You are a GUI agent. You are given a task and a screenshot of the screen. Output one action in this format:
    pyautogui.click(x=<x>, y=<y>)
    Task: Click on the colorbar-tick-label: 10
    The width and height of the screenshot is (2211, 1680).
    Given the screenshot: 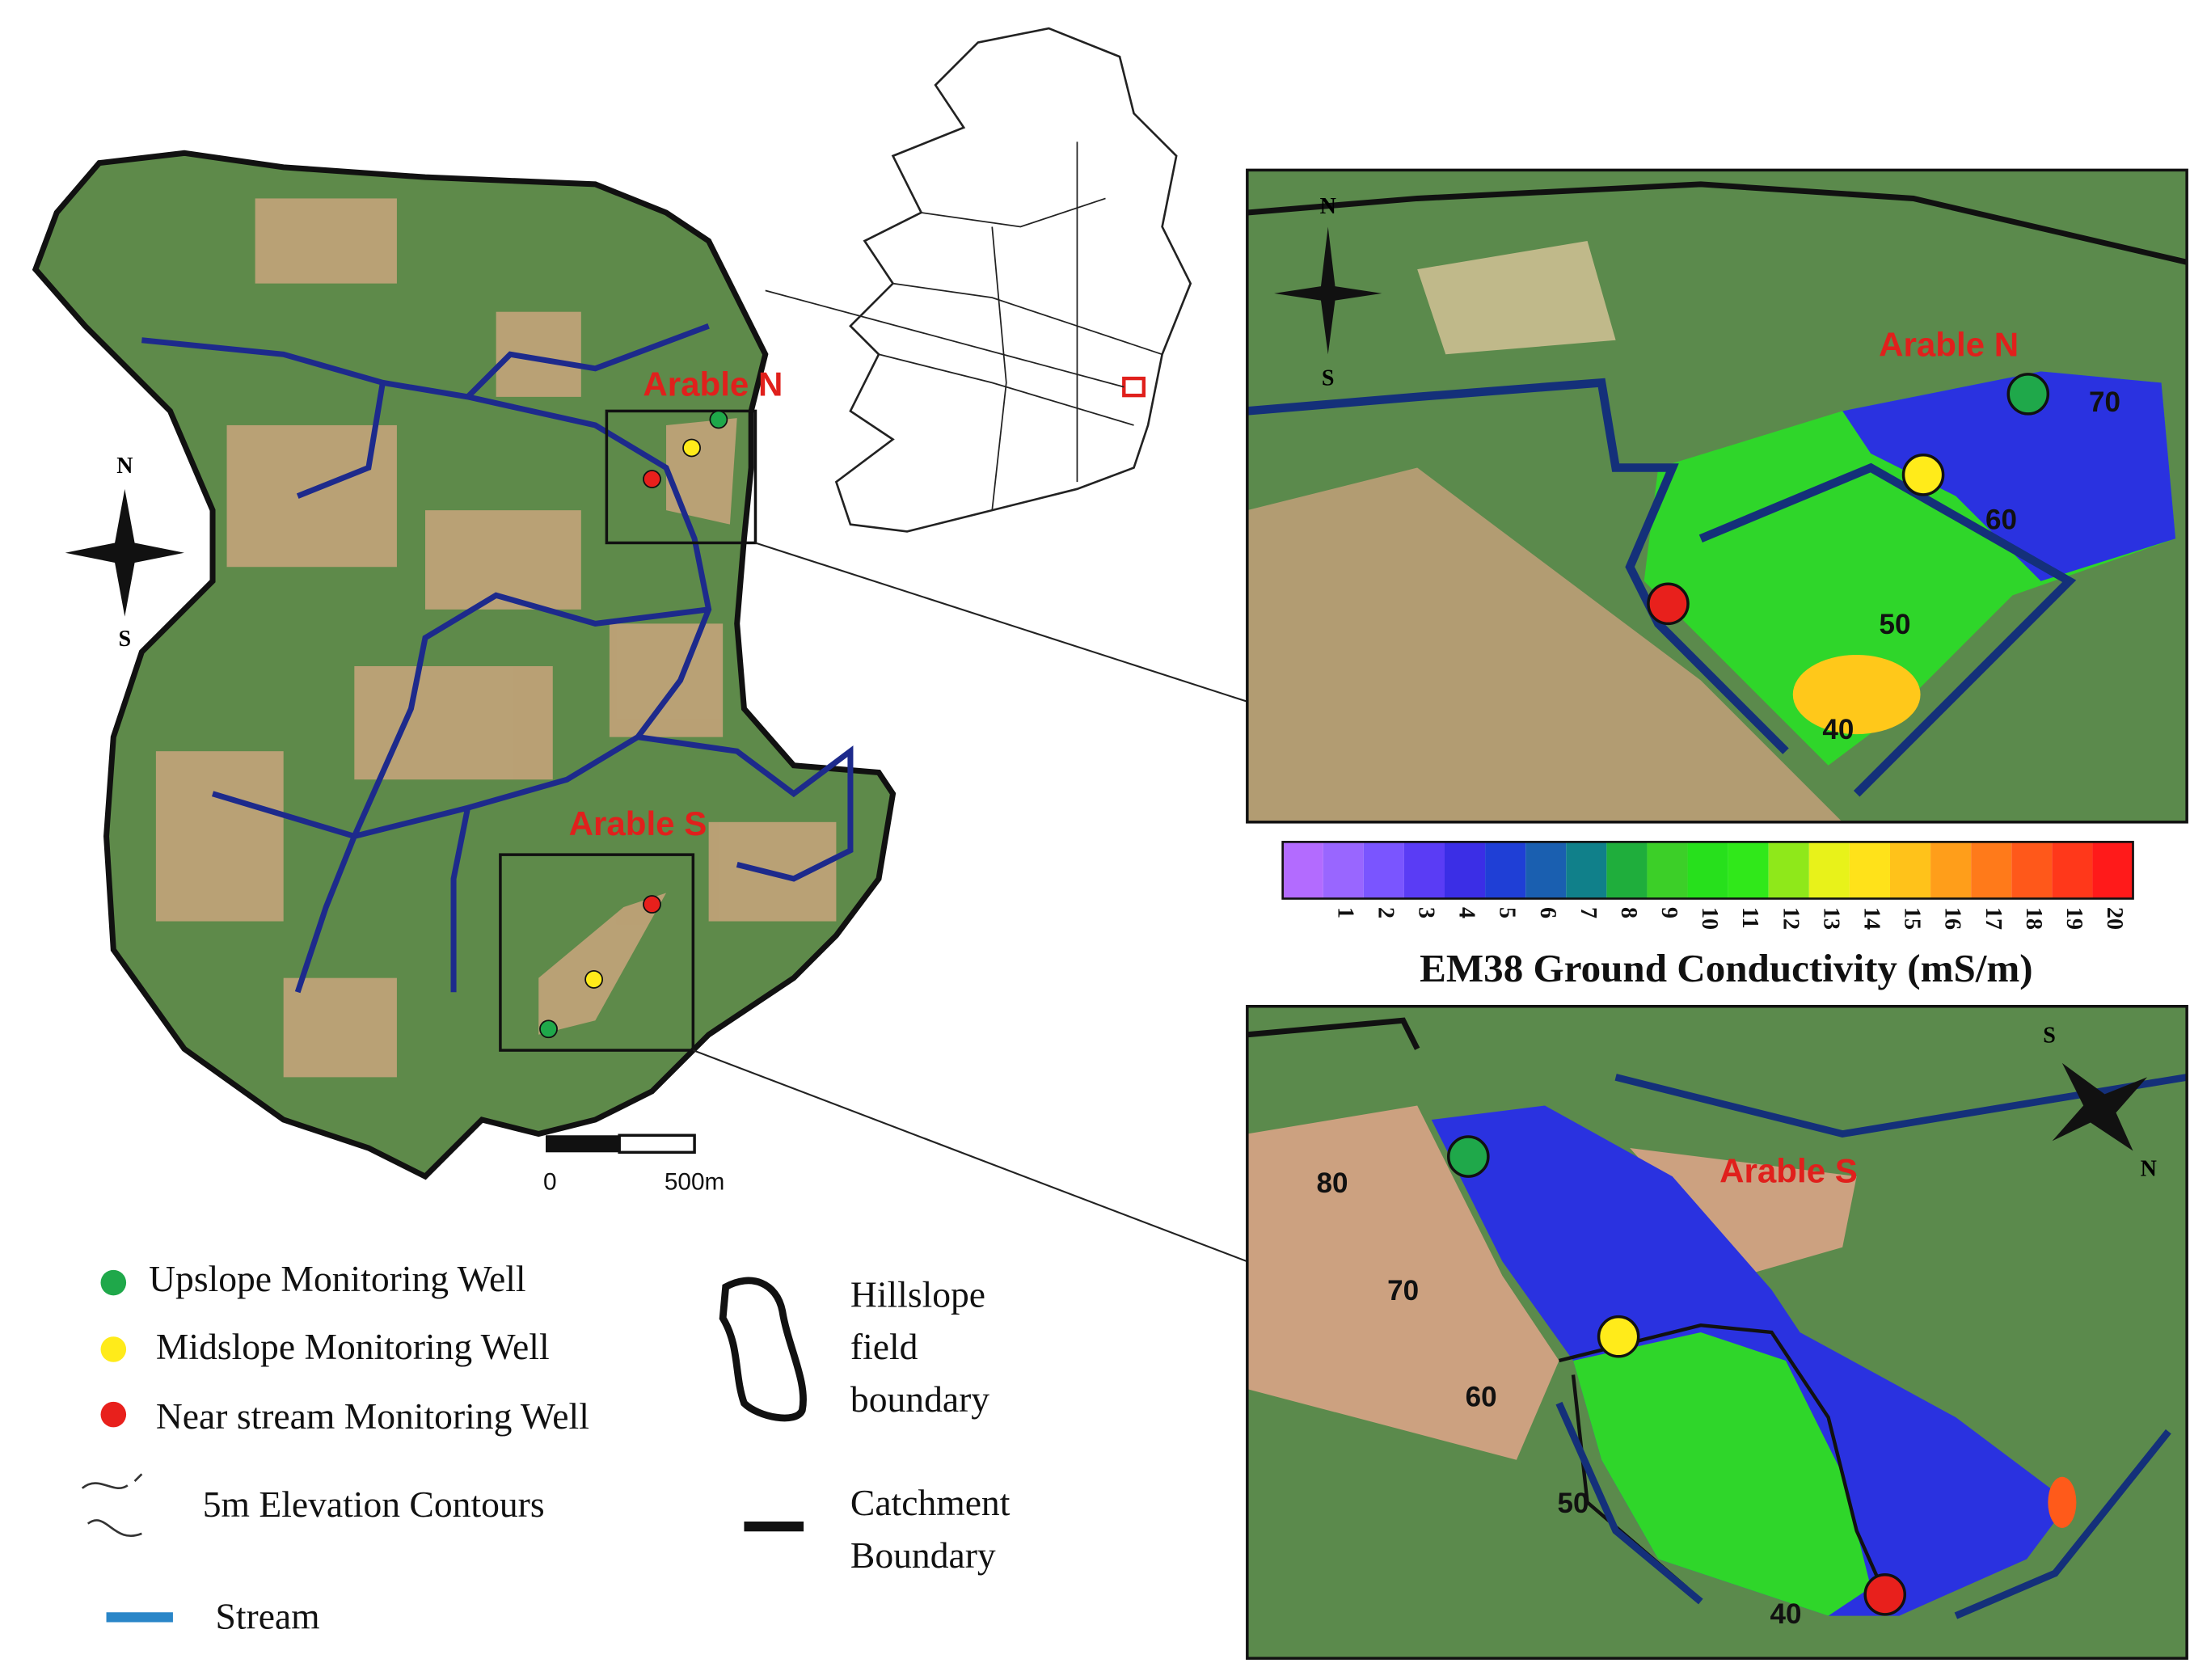 What is the action you would take?
    pyautogui.click(x=1709, y=918)
    